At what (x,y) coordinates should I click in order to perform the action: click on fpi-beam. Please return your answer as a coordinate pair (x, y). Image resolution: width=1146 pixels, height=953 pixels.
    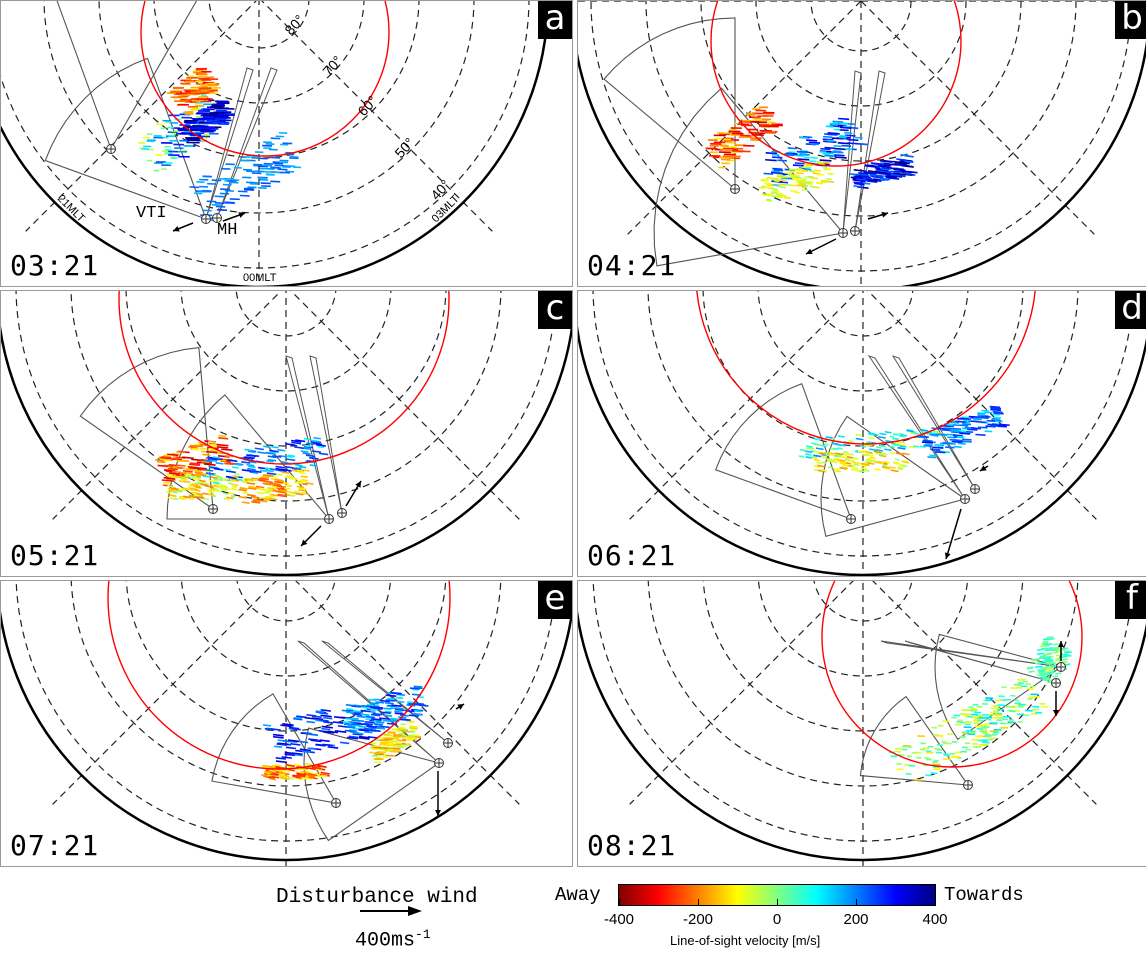
    Looking at the image, I should click on (933, 422).